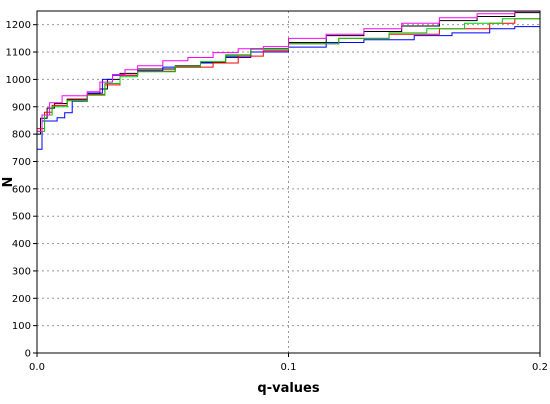 The image size is (550, 404). What do you see at coordinates (21, 135) in the screenshot?
I see `y-tick-label: 800` at bounding box center [21, 135].